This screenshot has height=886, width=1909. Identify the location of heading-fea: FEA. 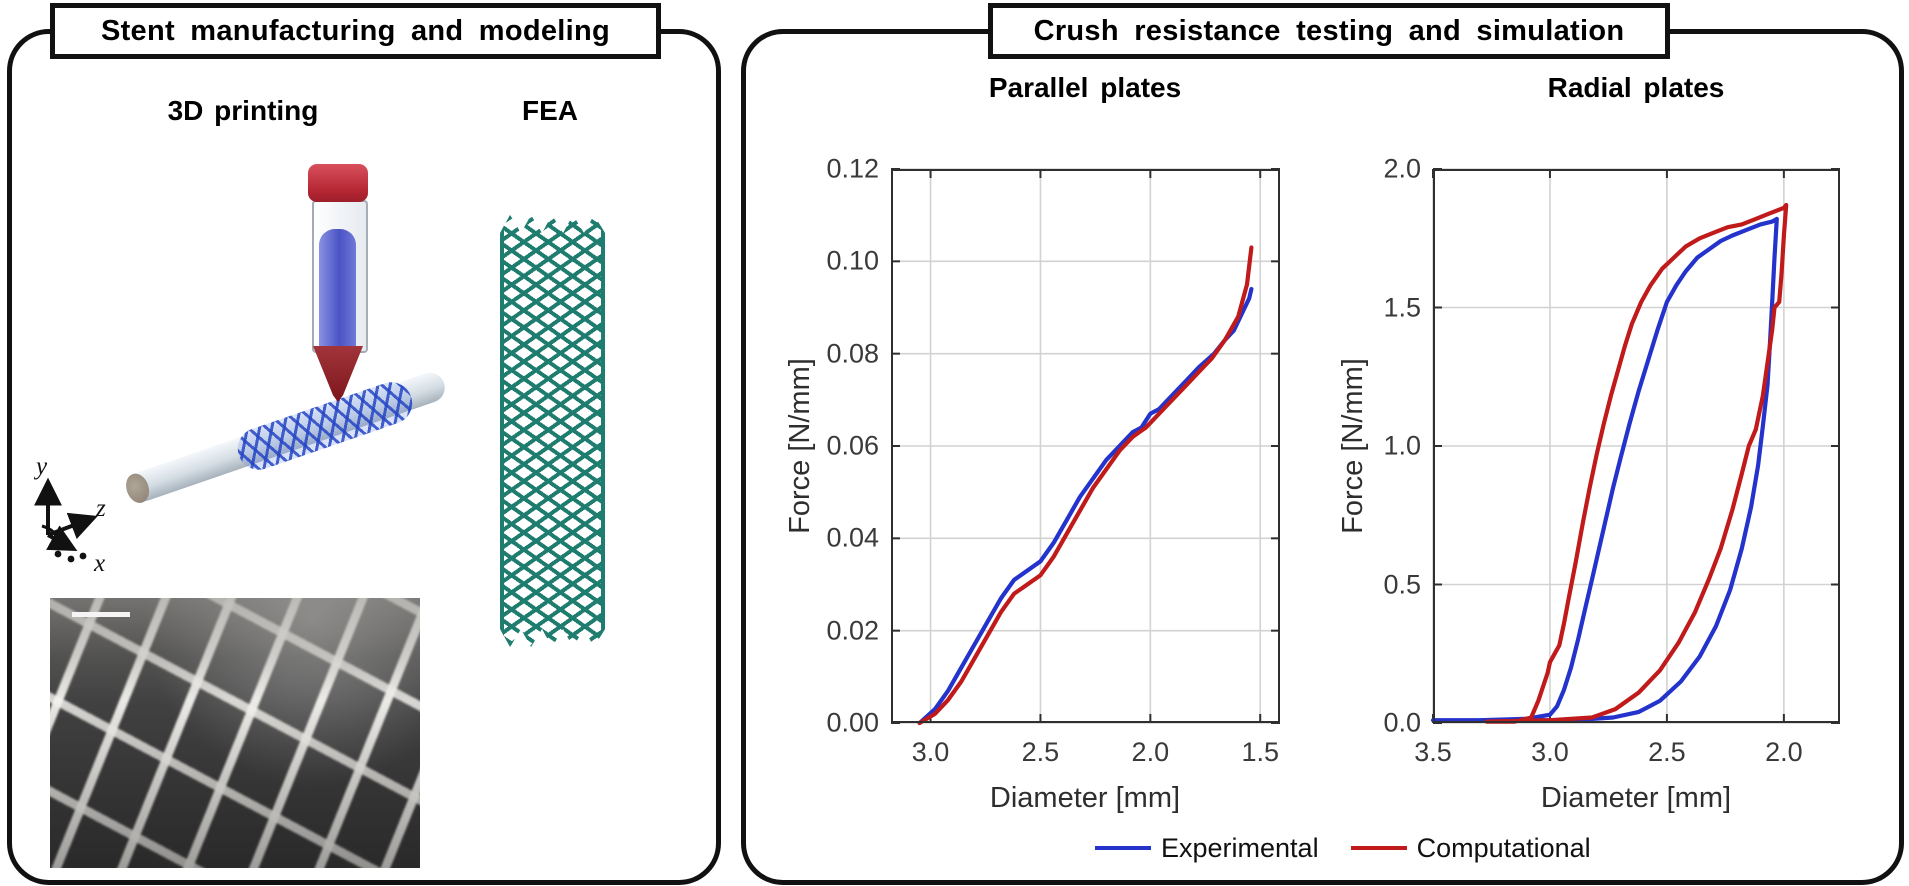
(550, 110).